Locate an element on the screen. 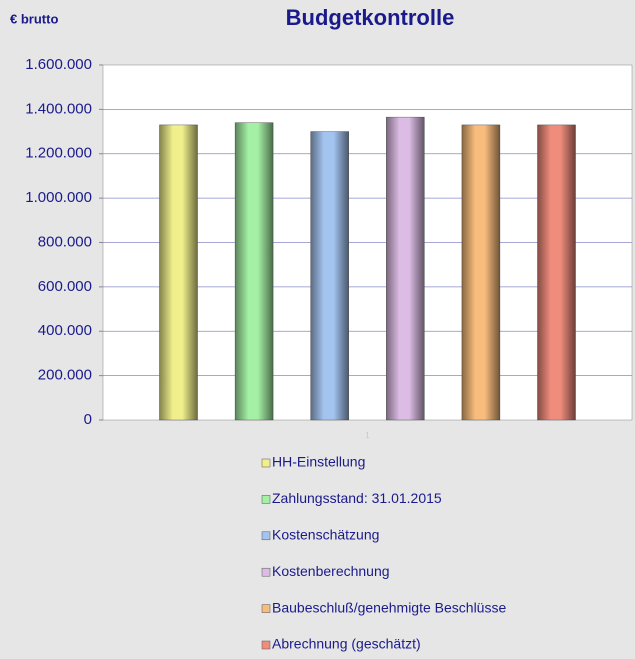 This screenshot has height=659, width=635. legend-label: Abrechnung (geschätzt) is located at coordinates (346, 644).